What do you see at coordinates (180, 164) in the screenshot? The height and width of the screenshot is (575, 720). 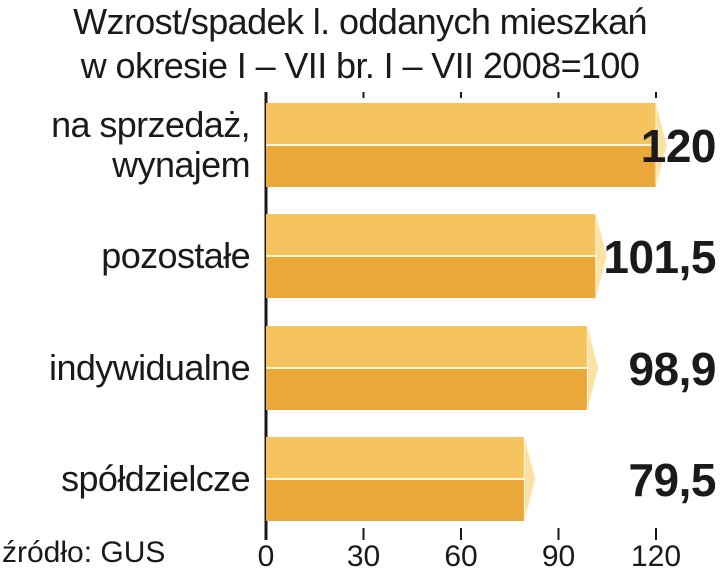 I see `category-label-0-1: wynajem` at bounding box center [180, 164].